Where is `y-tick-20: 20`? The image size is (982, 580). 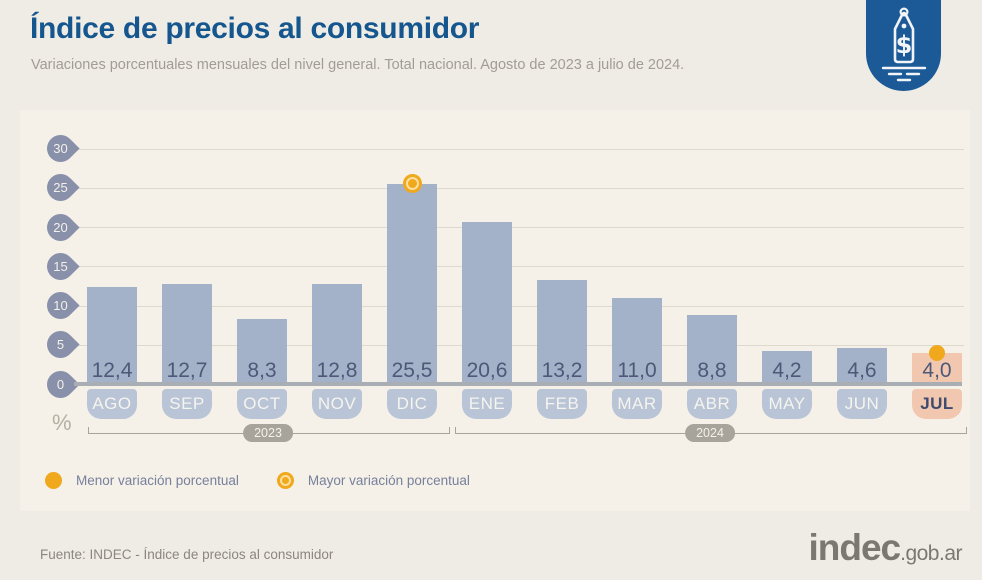
y-tick-20: 20 is located at coordinates (60, 227).